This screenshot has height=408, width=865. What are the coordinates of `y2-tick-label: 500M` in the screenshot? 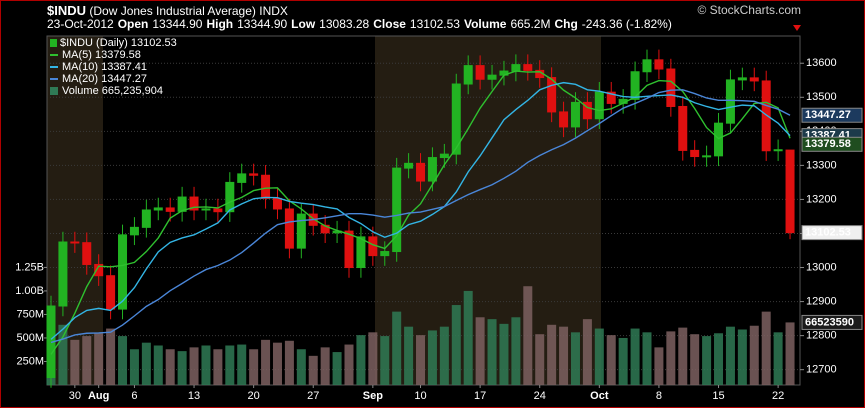 It's located at (30, 338).